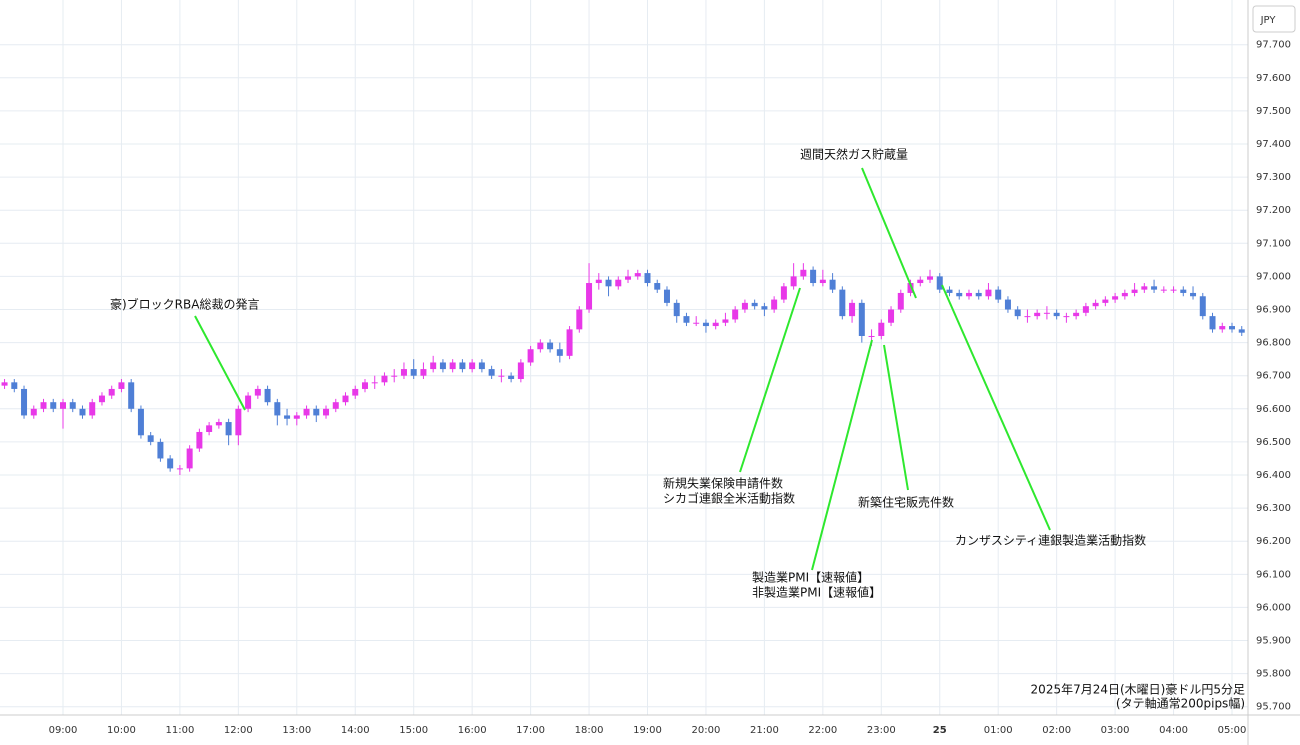 The height and width of the screenshot is (745, 1300). Describe the element at coordinates (1273, 641) in the screenshot. I see `y-tick-label: 95.900` at that location.